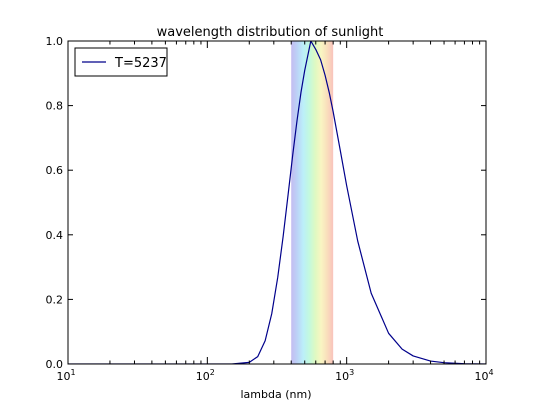 This screenshot has width=540, height=405. I want to click on y-tick-label: 0.6, so click(55, 170).